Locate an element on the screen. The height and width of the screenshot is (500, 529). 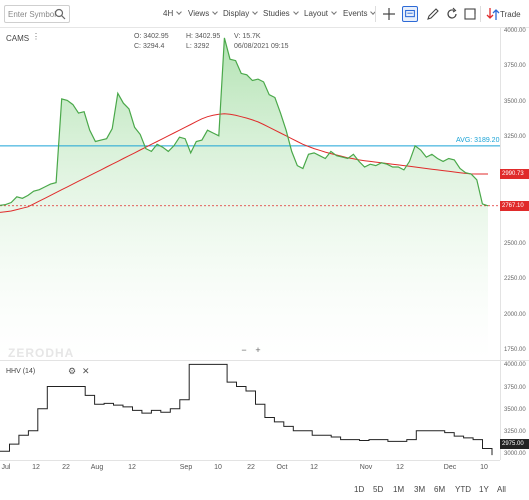
x-tick: Jul is located at coordinates (6, 467).